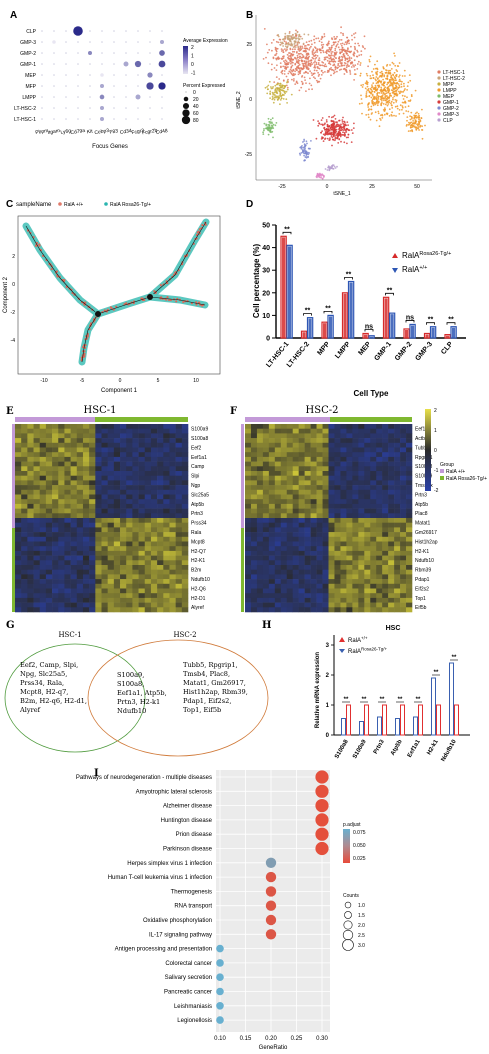 This screenshot has height=1054, width=489. What do you see at coordinates (435, 431) in the screenshot?
I see `panel-f-scale-tick: 1` at bounding box center [435, 431].